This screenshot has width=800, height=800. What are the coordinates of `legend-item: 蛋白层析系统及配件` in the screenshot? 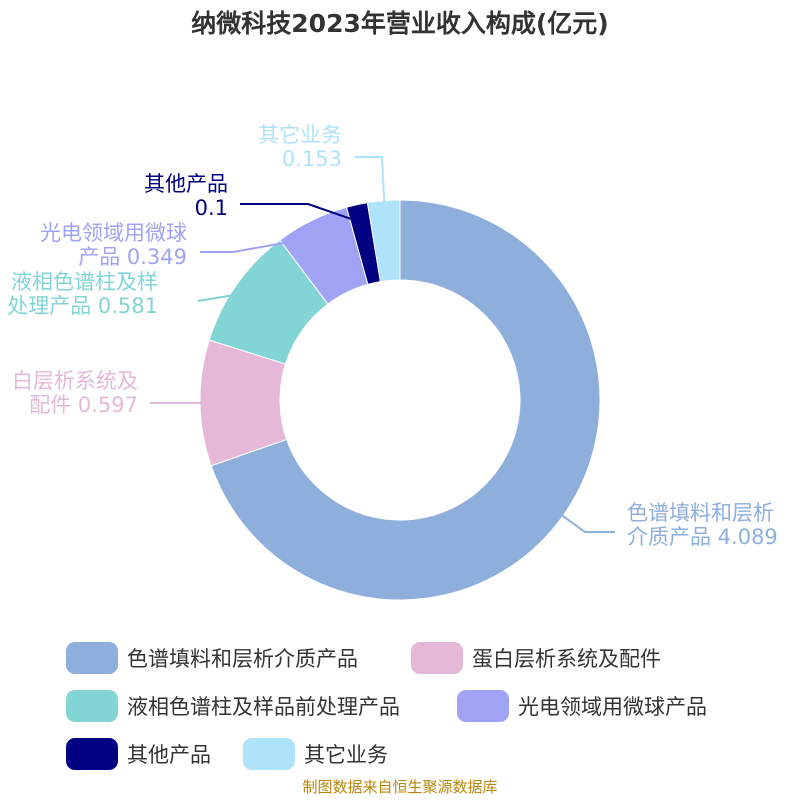 It's located at (536, 658).